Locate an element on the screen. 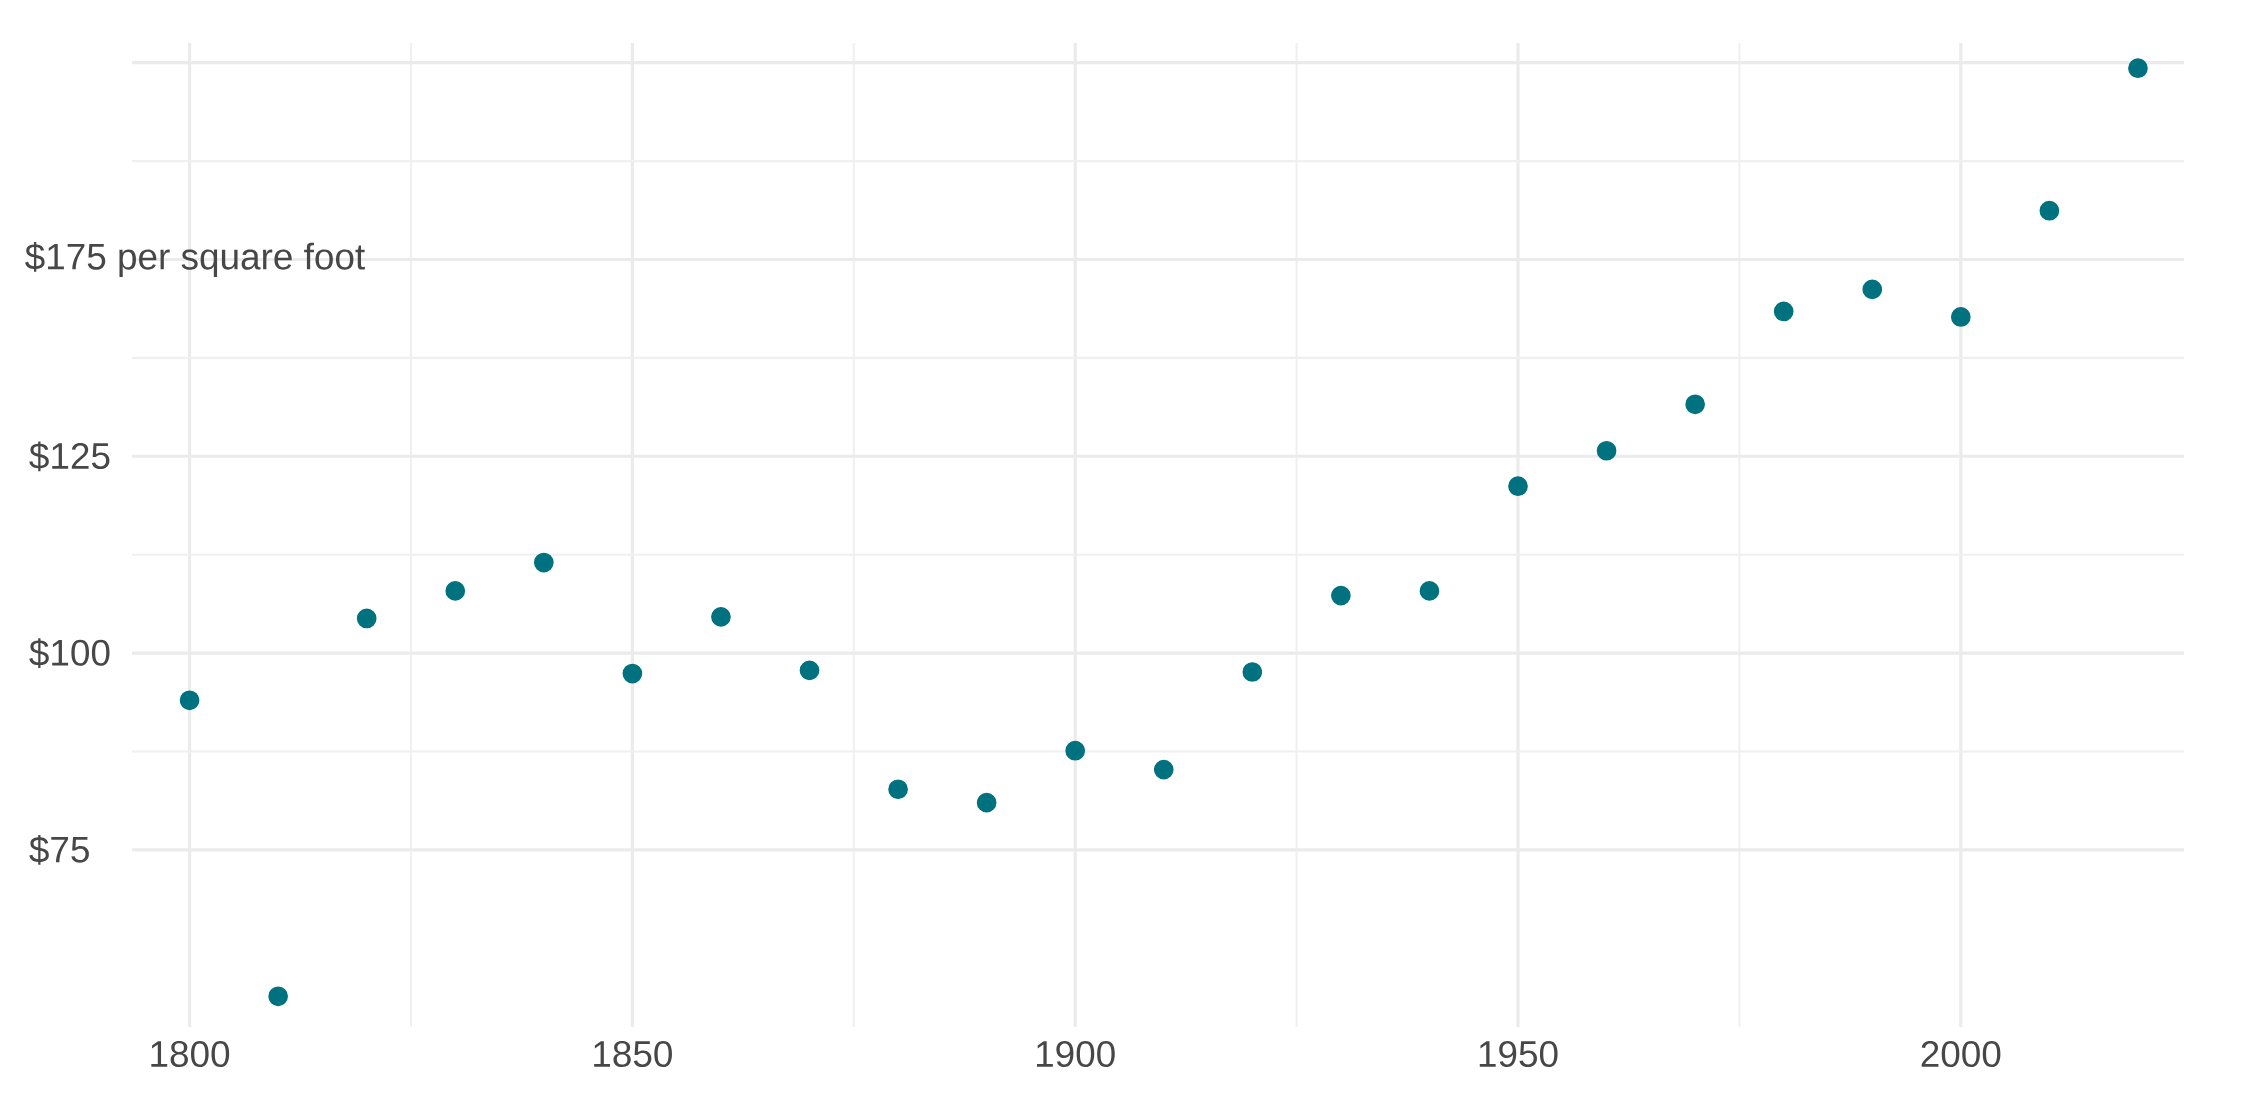 The height and width of the screenshot is (1113, 2250). x-tick-label: 1900 is located at coordinates (1075, 1054).